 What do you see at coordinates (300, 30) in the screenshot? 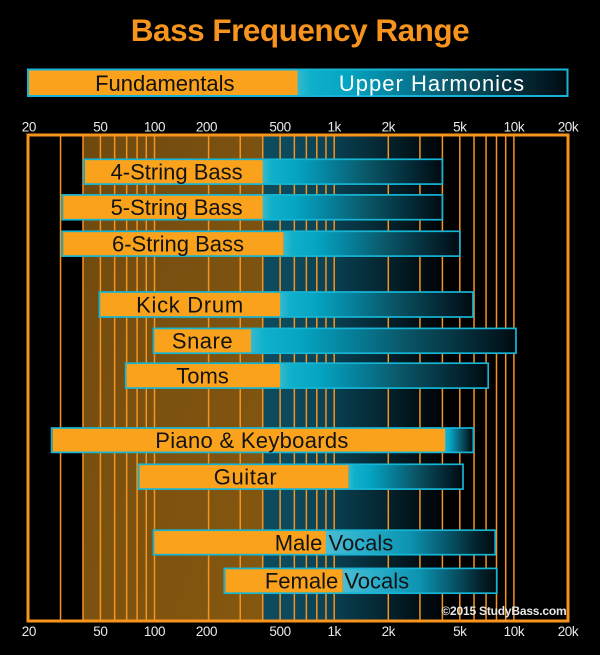
I see `svg-text: Bass Frequency Range` at bounding box center [300, 30].